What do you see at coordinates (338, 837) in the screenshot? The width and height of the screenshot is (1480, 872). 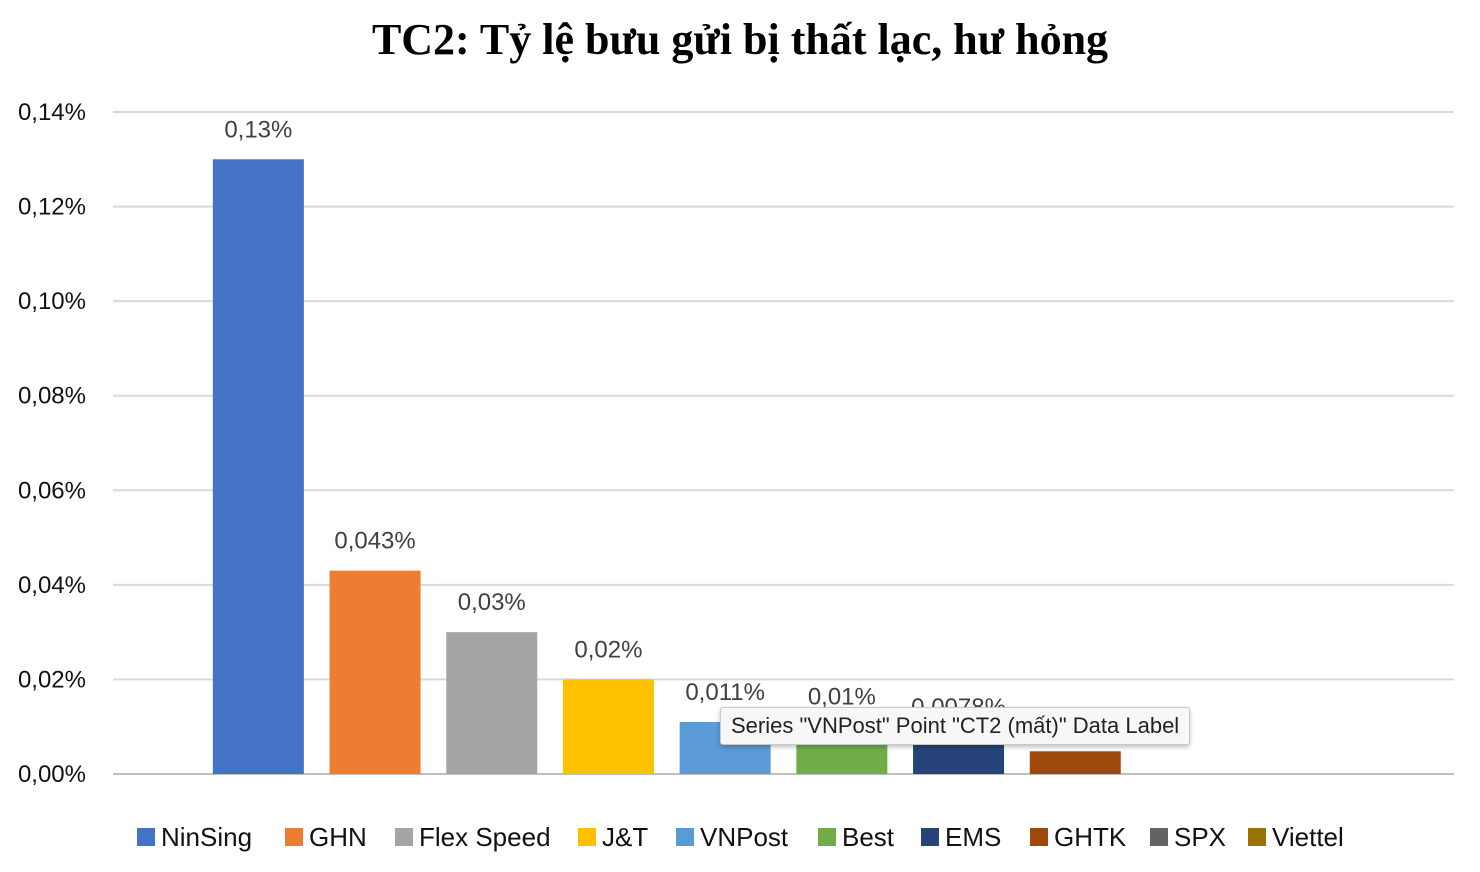 I see `legend-label: GHN` at bounding box center [338, 837].